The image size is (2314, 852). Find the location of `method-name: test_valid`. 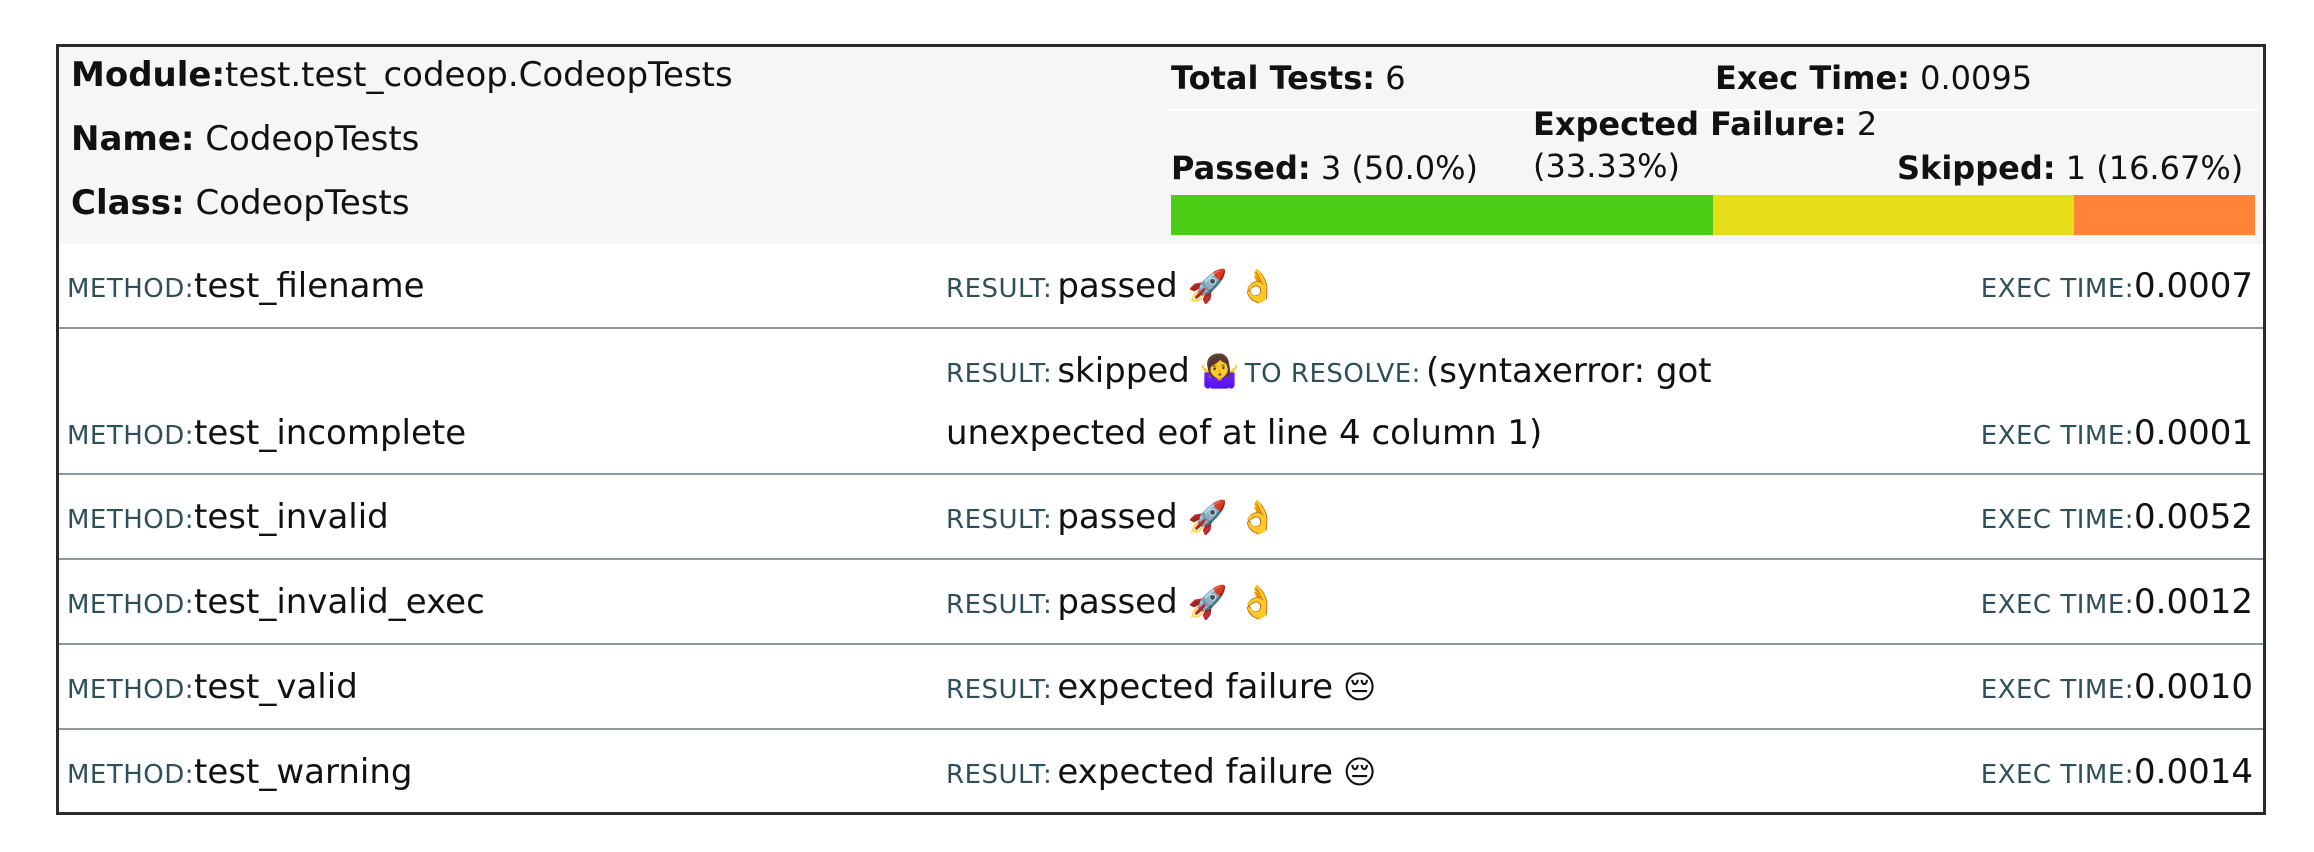

method-name: test_valid is located at coordinates (276, 687).